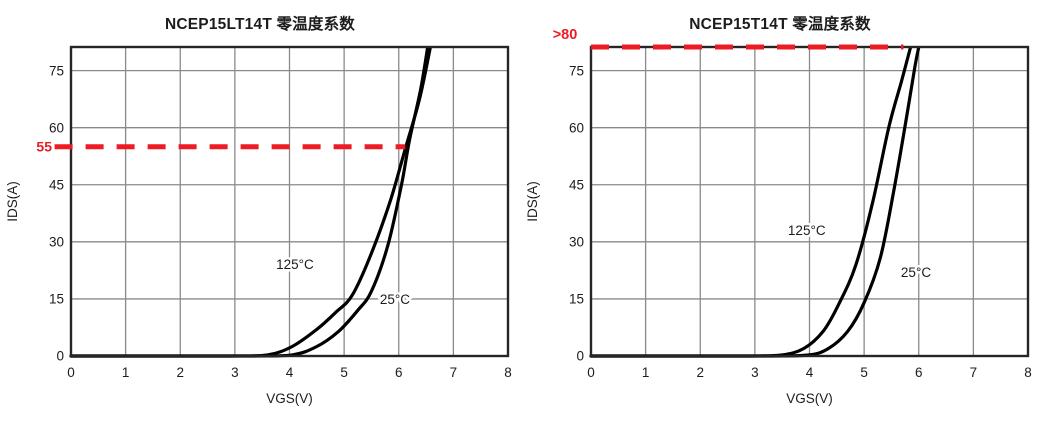 The width and height of the screenshot is (1040, 434). What do you see at coordinates (565, 35) in the screenshot?
I see `ztc-annotation-label: >80` at bounding box center [565, 35].